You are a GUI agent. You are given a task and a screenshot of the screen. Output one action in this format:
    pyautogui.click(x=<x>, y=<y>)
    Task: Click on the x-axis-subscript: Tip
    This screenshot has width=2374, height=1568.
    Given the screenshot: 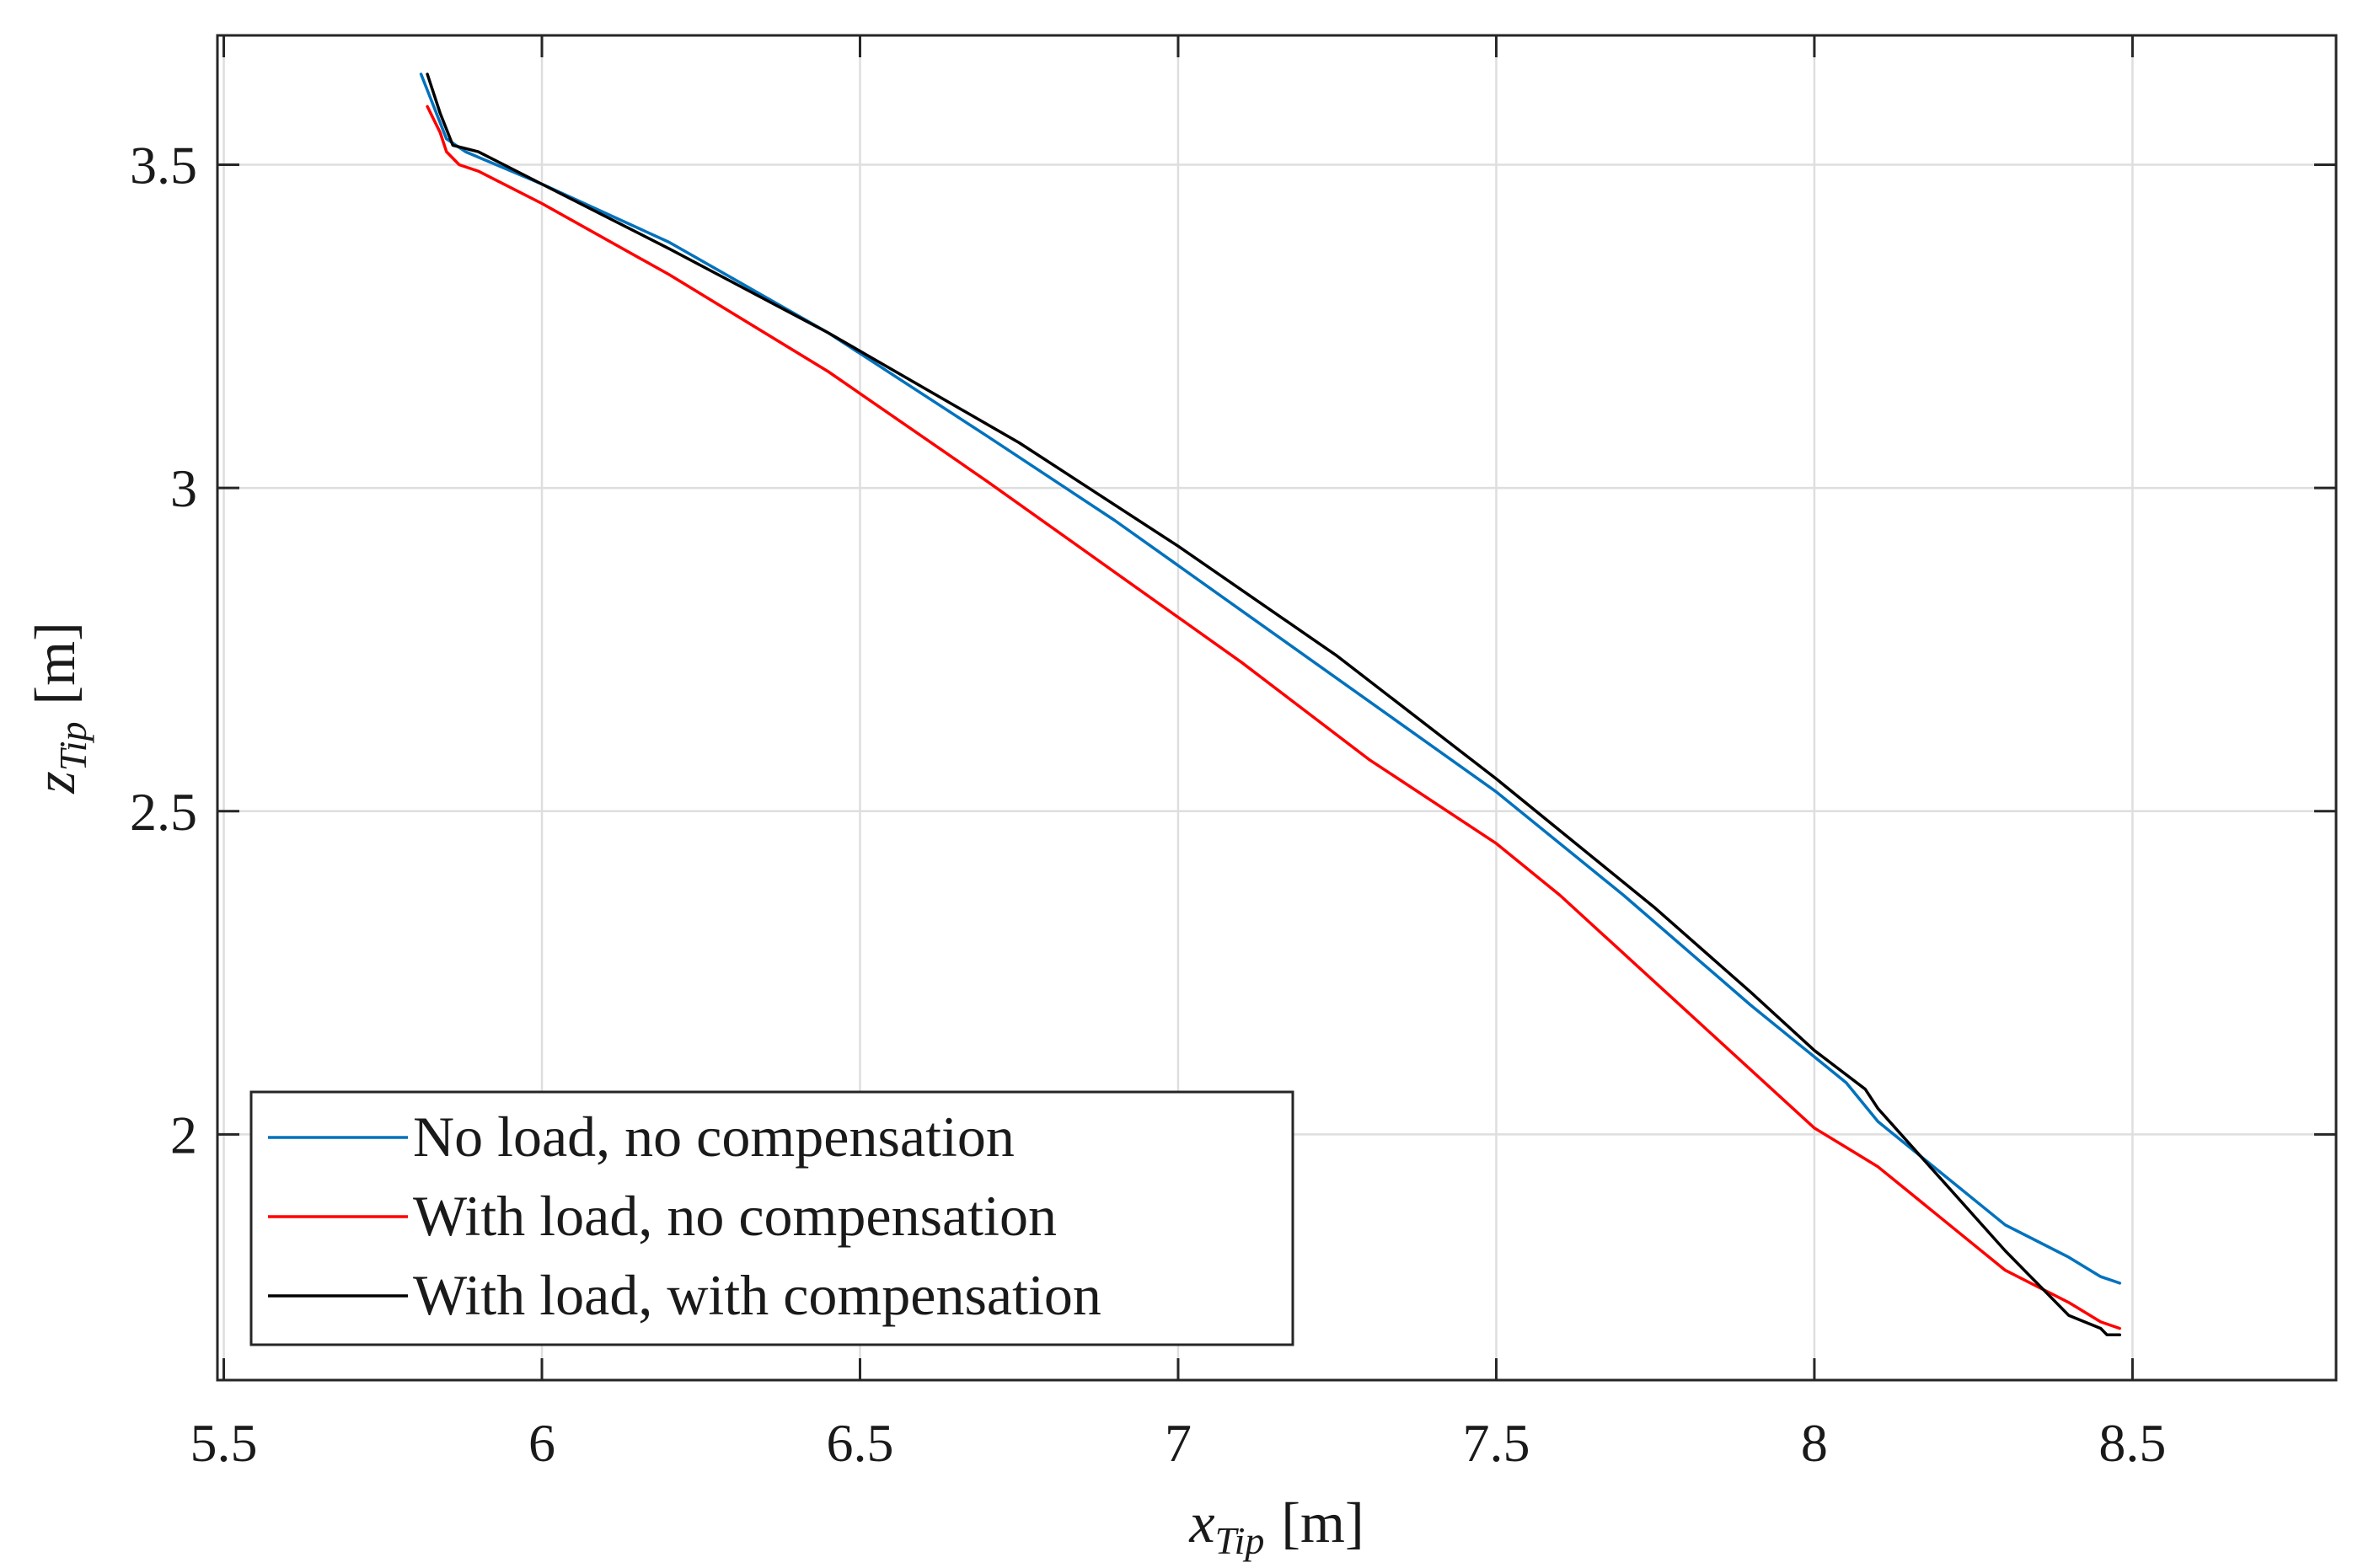 What is the action you would take?
    pyautogui.click(x=1240, y=1540)
    